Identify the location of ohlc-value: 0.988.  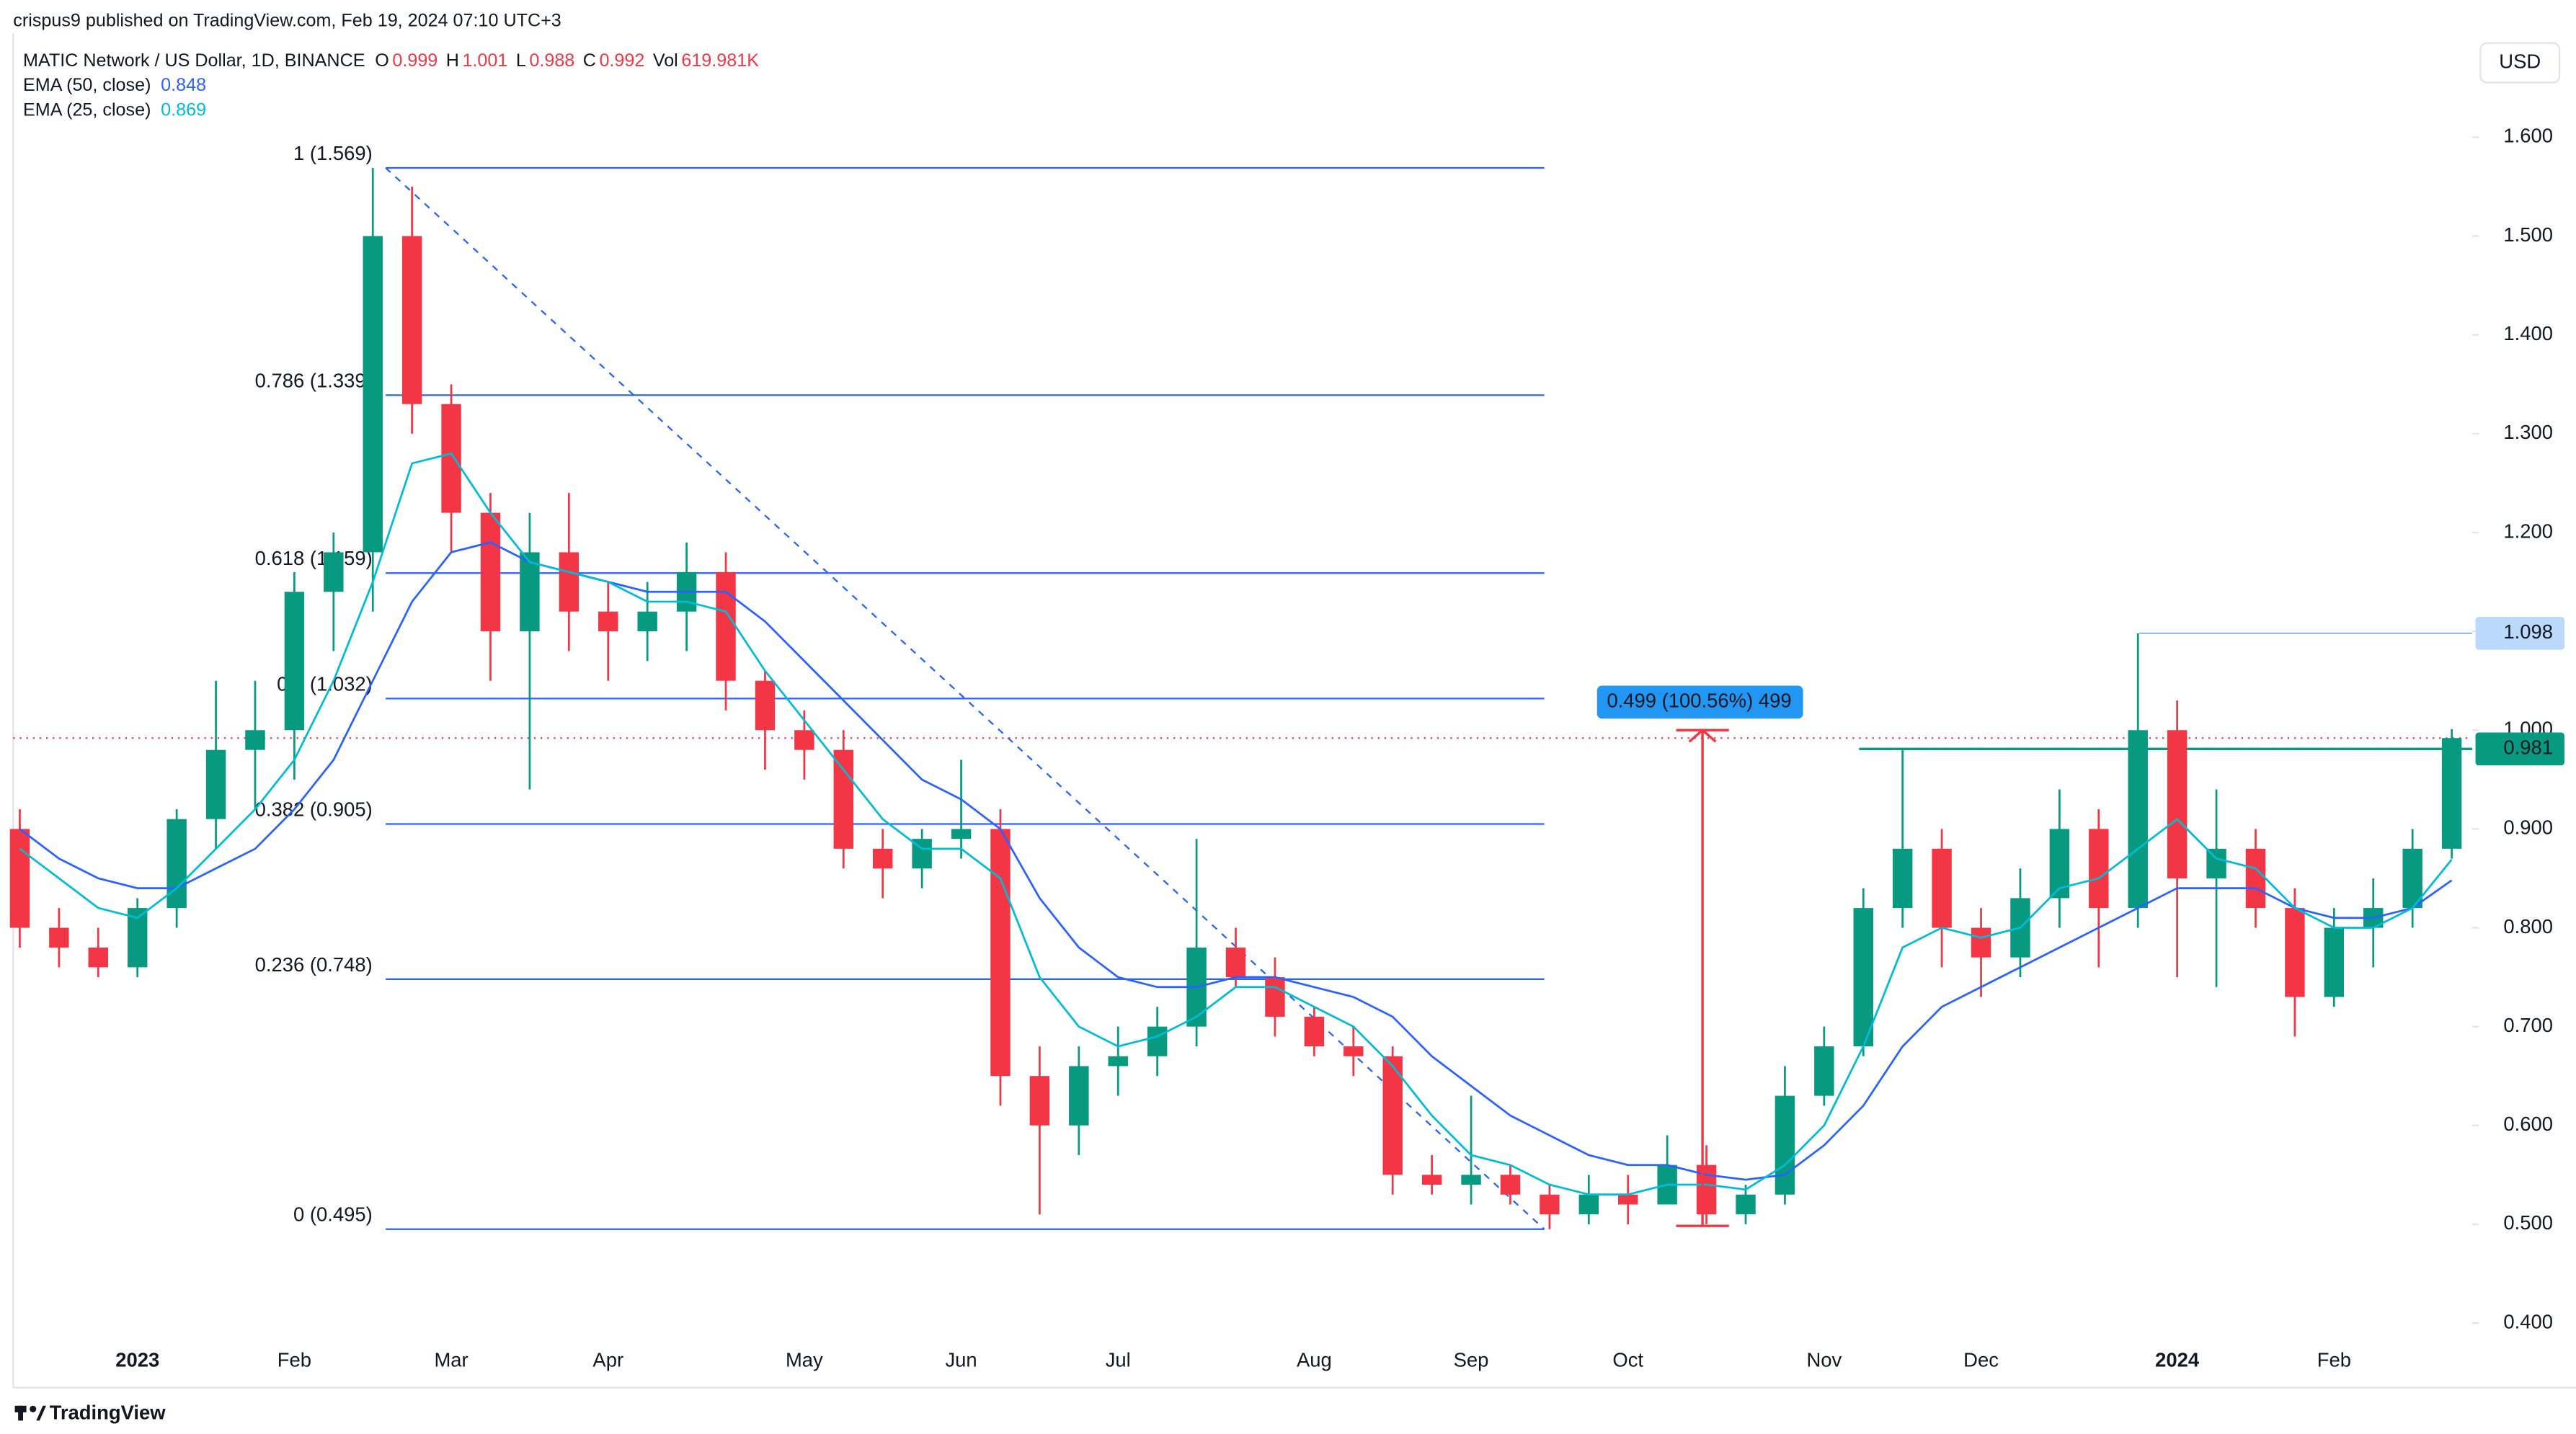
(551, 60).